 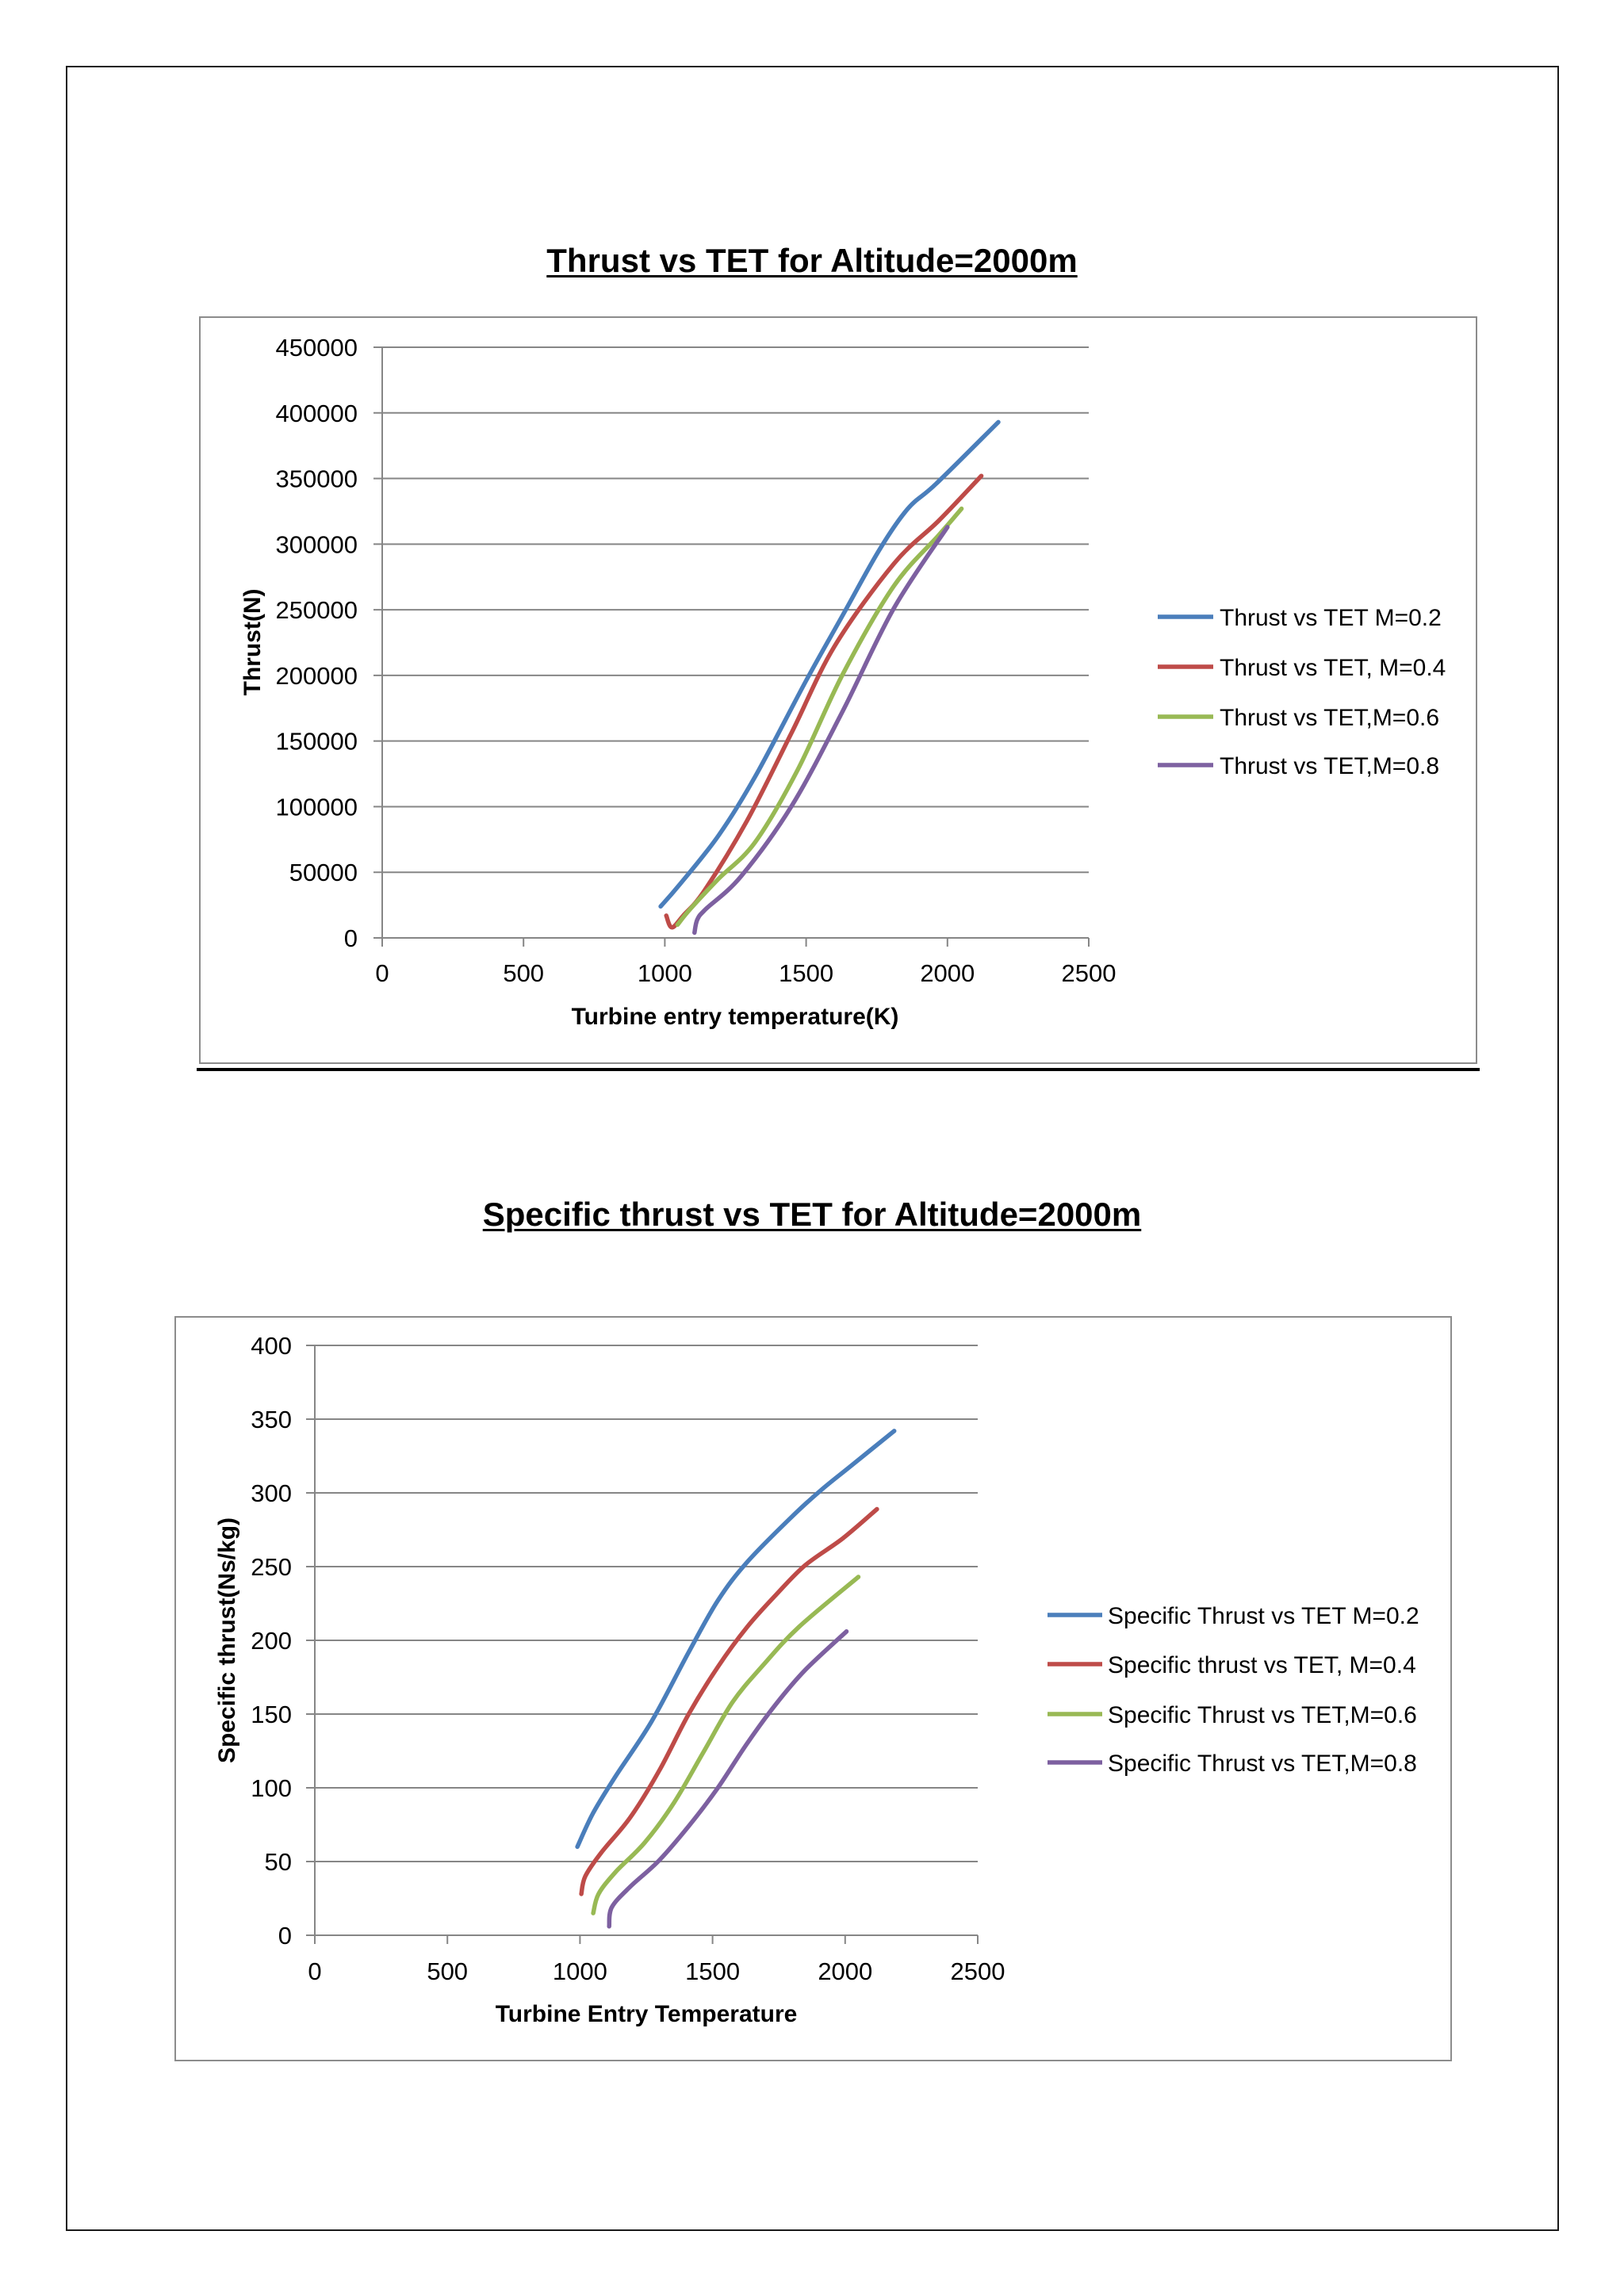 What do you see at coordinates (735, 1017) in the screenshot?
I see `x-axis-title: Turbine entry temperature(K)` at bounding box center [735, 1017].